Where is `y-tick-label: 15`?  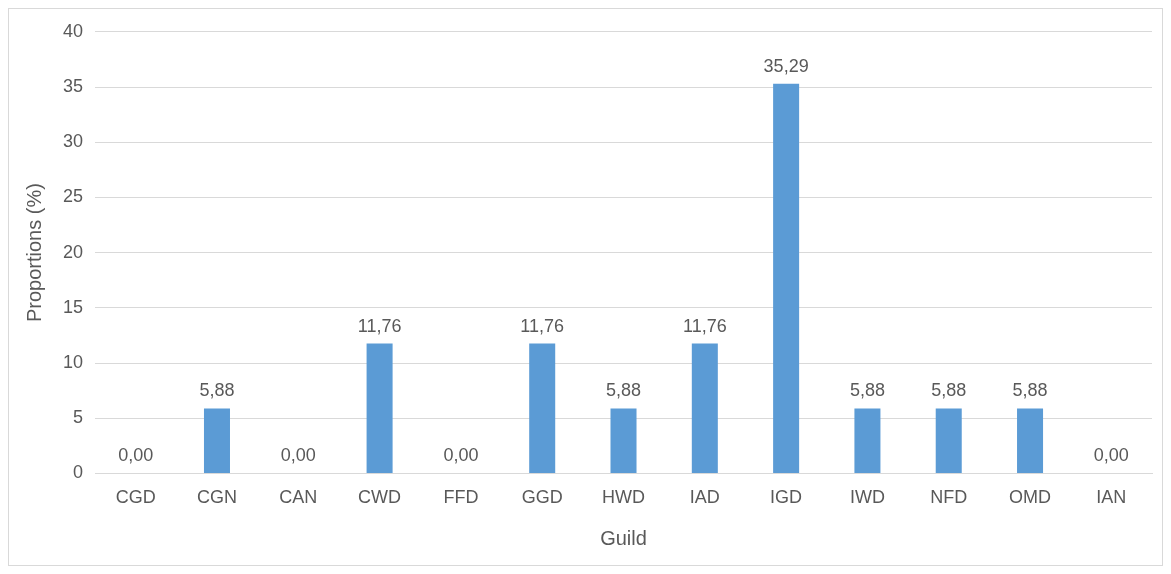 y-tick-label: 15 is located at coordinates (73, 306).